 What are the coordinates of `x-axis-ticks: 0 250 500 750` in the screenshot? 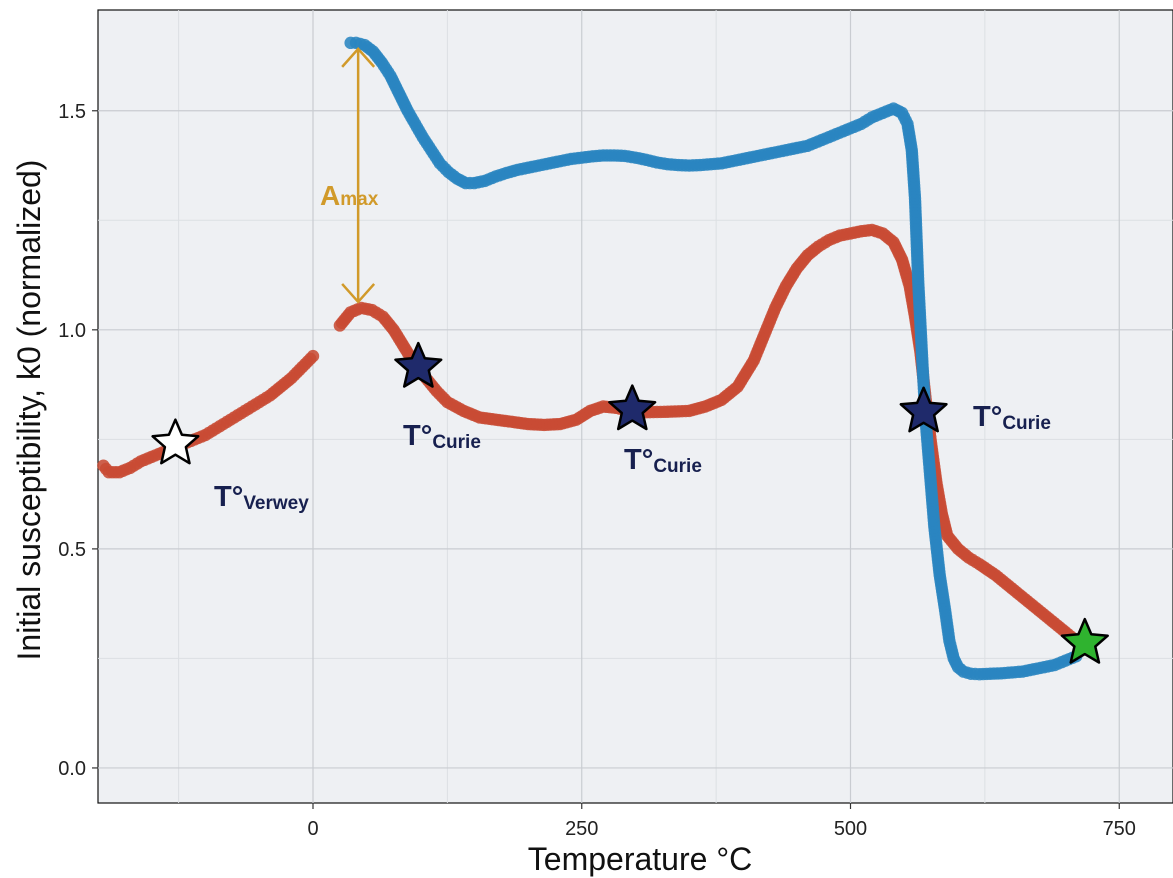 It's located at (721, 821).